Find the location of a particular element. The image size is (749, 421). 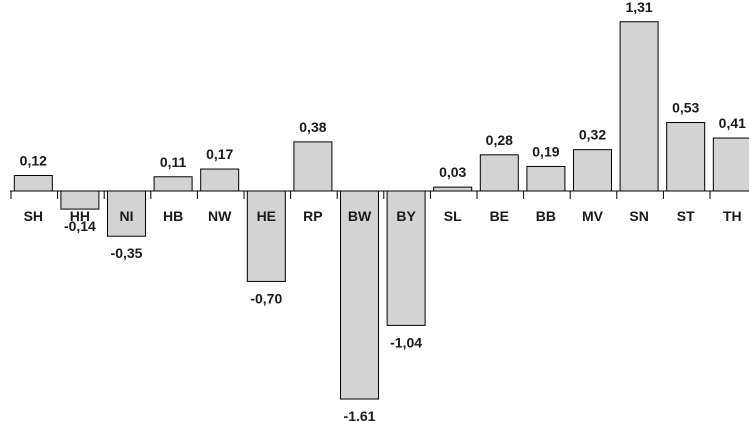

category-label-mv: MV is located at coordinates (593, 216).